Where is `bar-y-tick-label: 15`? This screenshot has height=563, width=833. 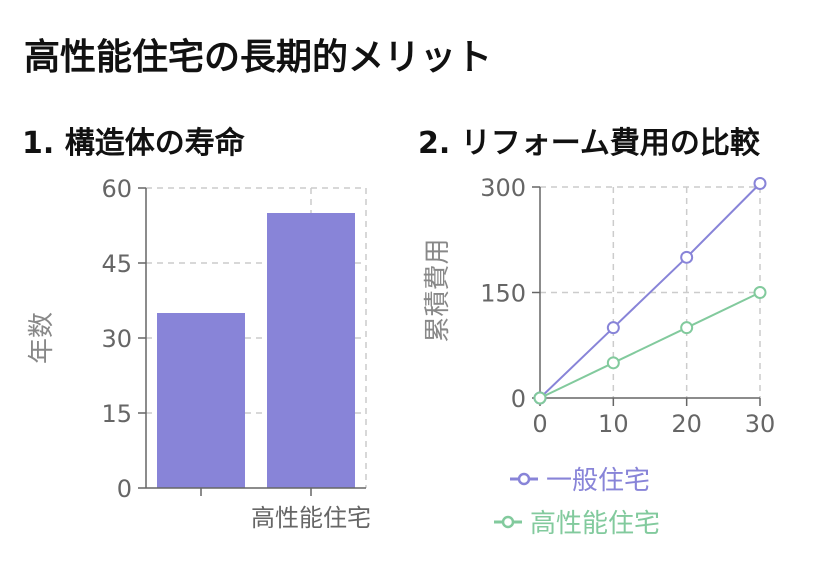 bar-y-tick-label: 15 is located at coordinates (116, 414).